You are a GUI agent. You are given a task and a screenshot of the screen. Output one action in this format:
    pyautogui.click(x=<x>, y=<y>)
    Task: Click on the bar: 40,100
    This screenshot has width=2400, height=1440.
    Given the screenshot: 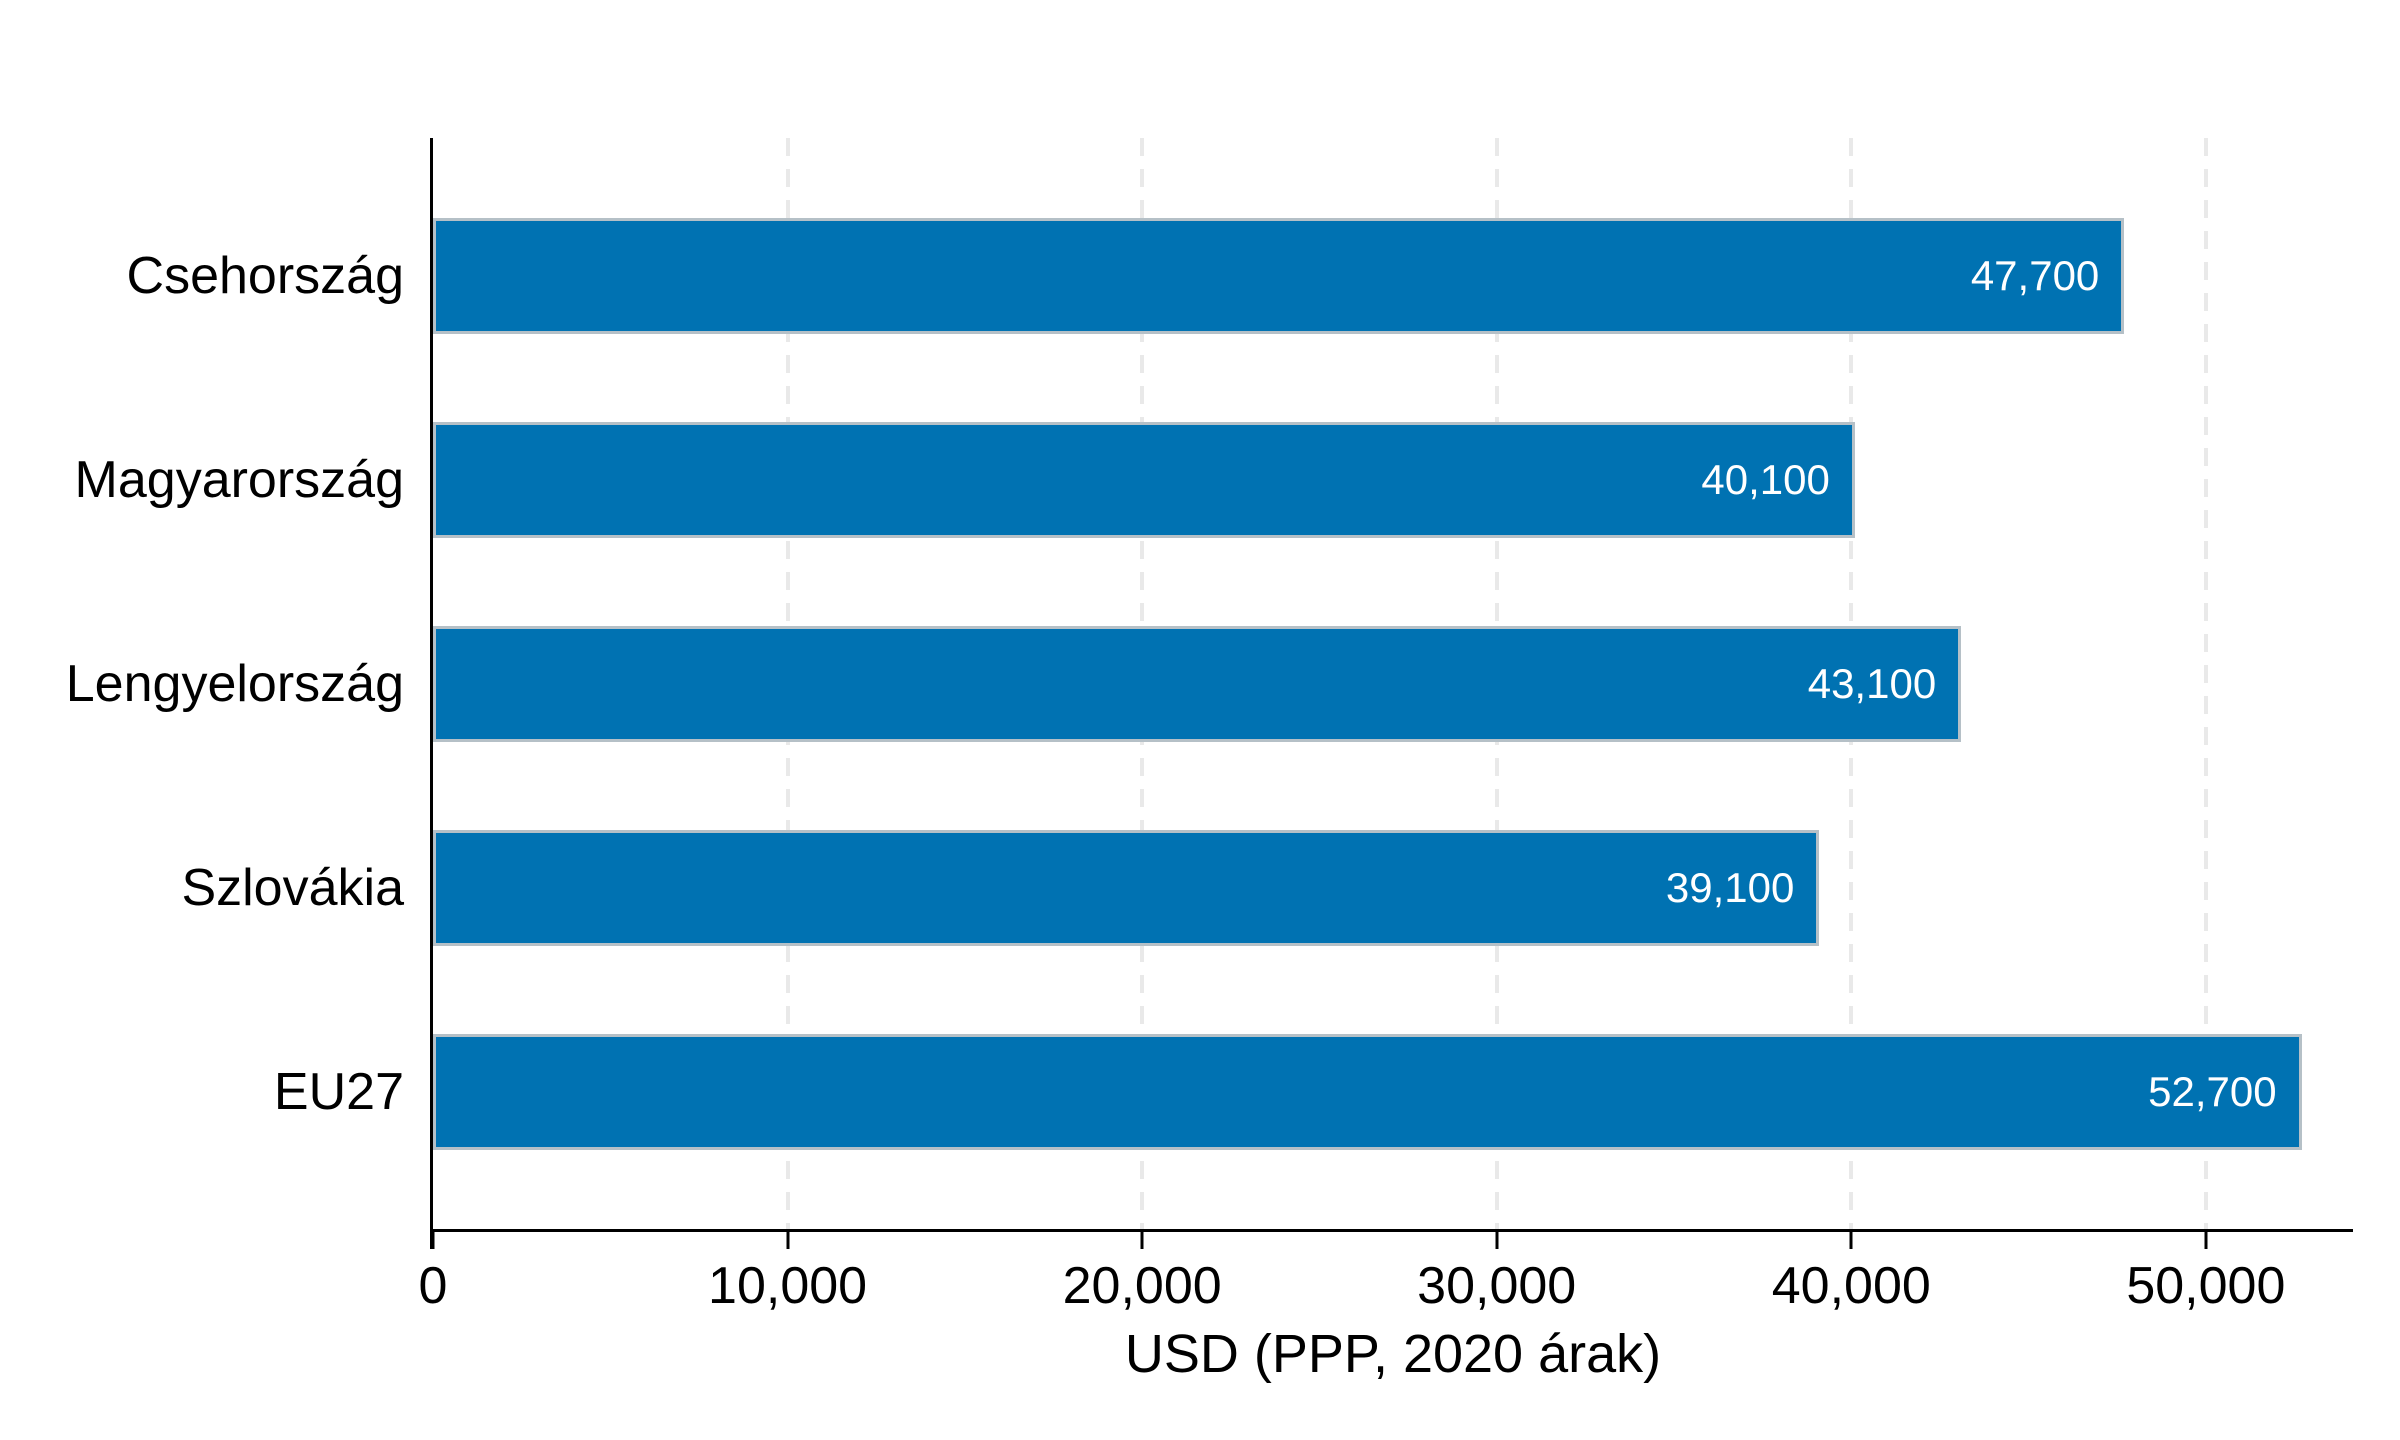 What is the action you would take?
    pyautogui.click(x=1144, y=479)
    